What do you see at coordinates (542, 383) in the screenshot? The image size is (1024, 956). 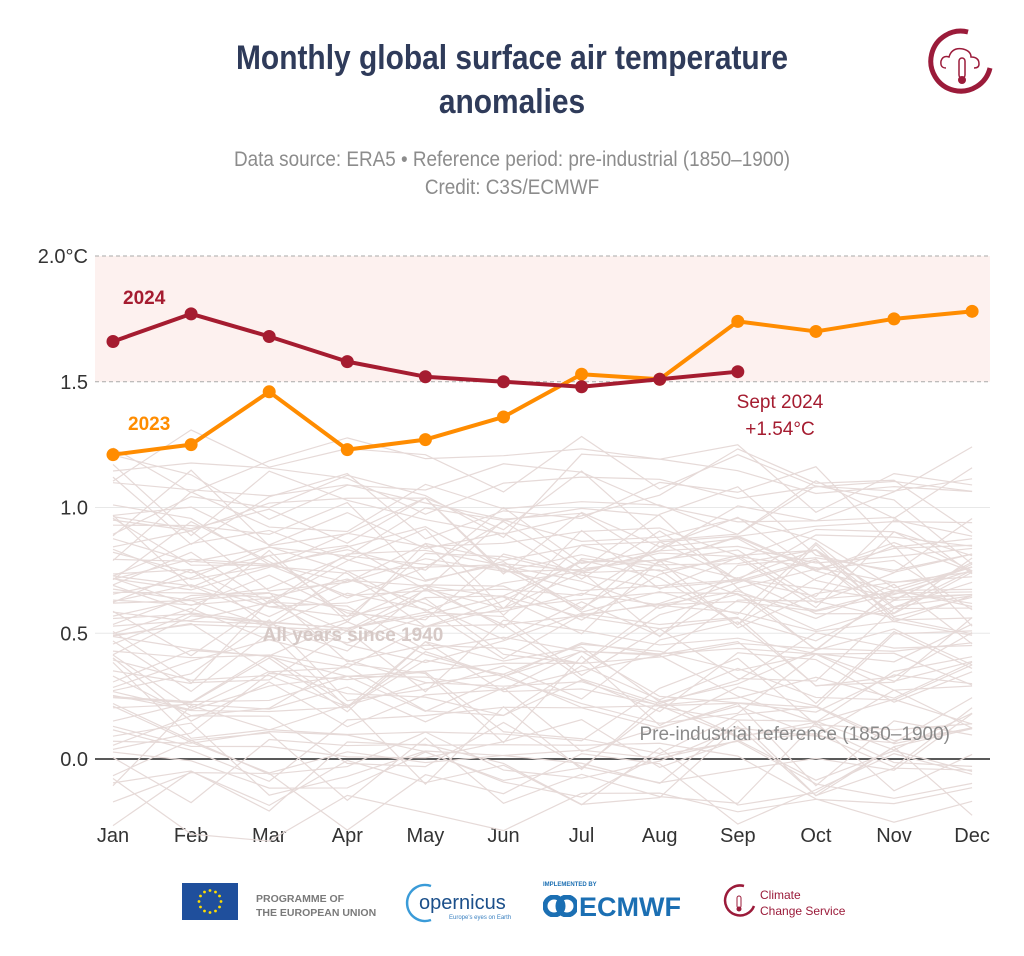 I see `series-line-2023` at bounding box center [542, 383].